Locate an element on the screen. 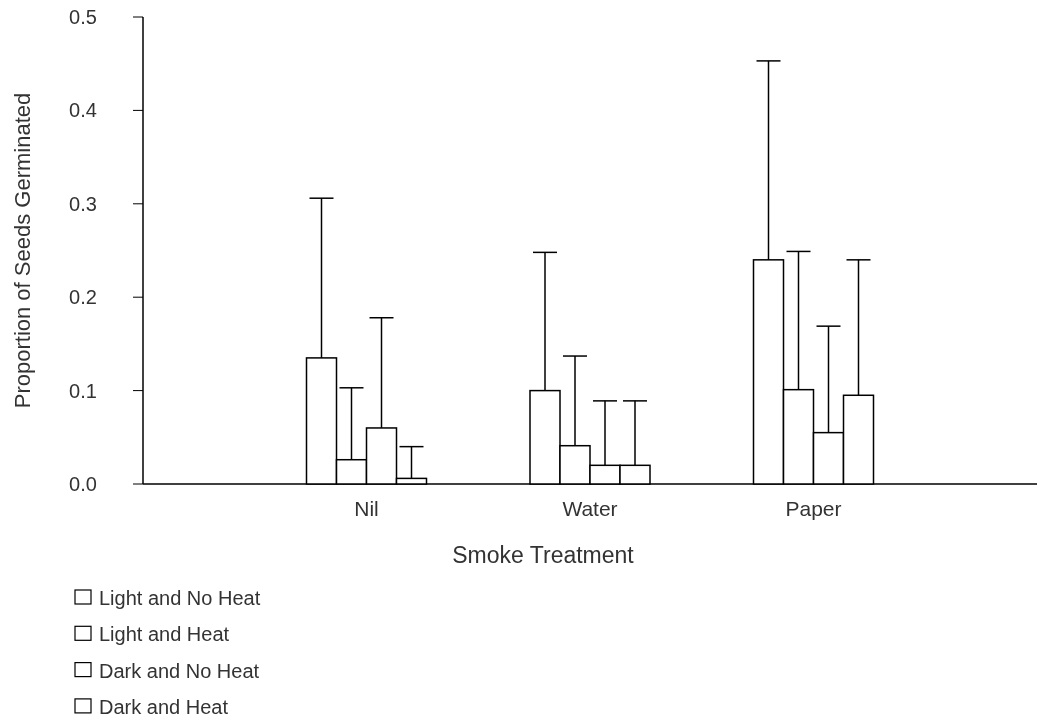 The width and height of the screenshot is (1039, 722). x-axis-title: Smoke Treatment is located at coordinates (543, 555).